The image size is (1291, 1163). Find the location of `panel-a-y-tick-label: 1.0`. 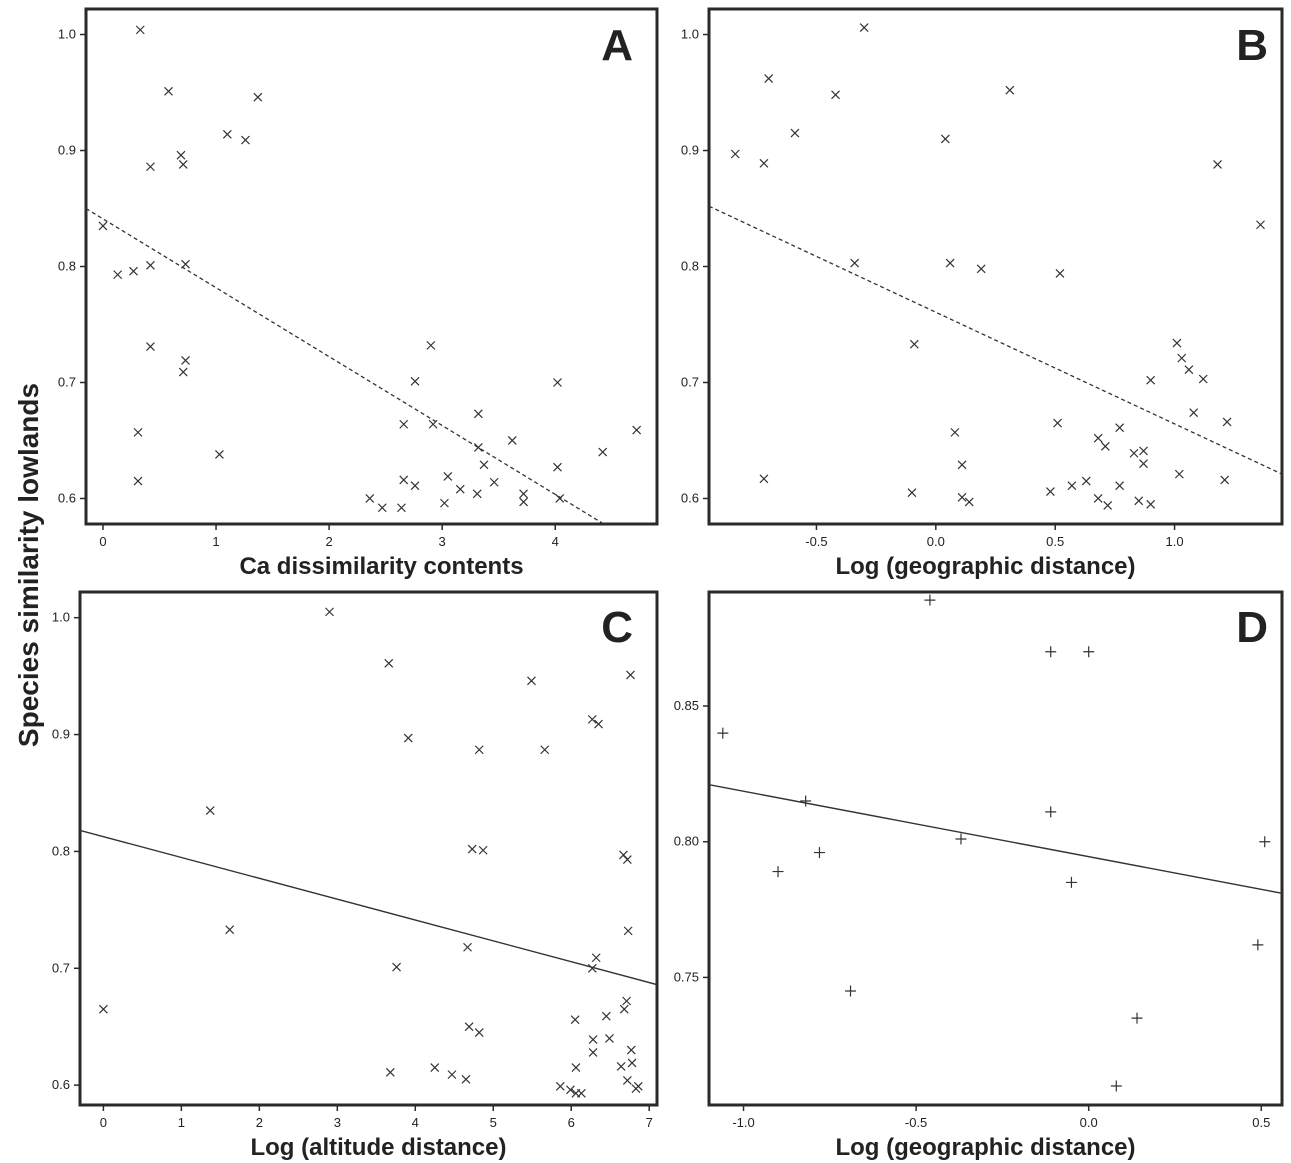

panel-a-y-tick-label: 1.0 is located at coordinates (67, 34).